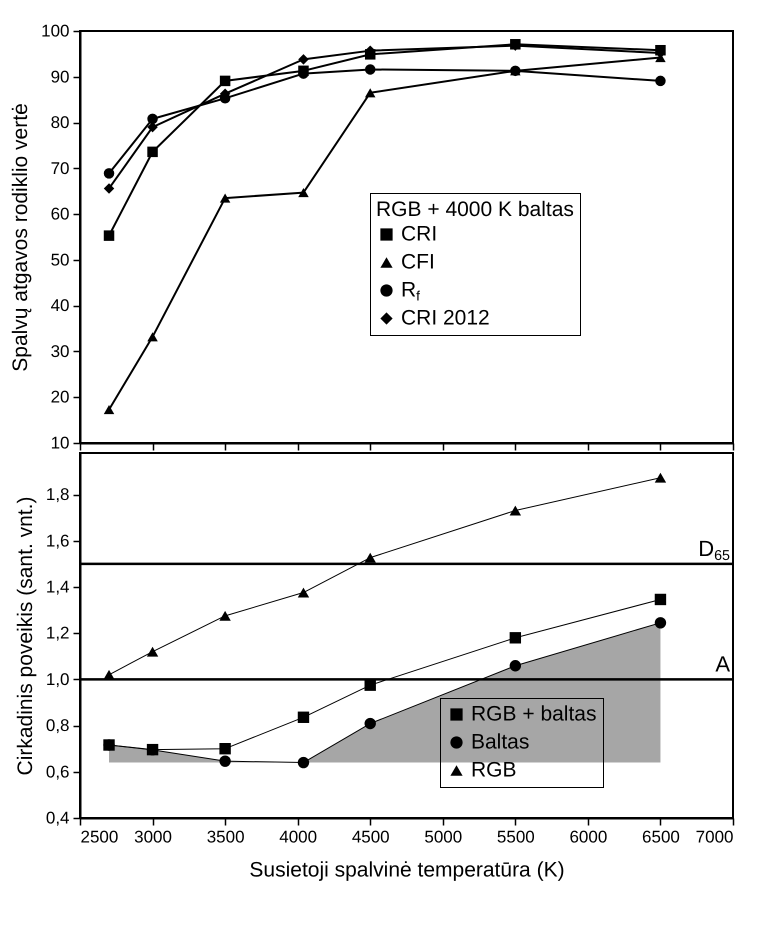 The width and height of the screenshot is (774, 929). Describe the element at coordinates (494, 770) in the screenshot. I see `legend-label: RGB` at that location.